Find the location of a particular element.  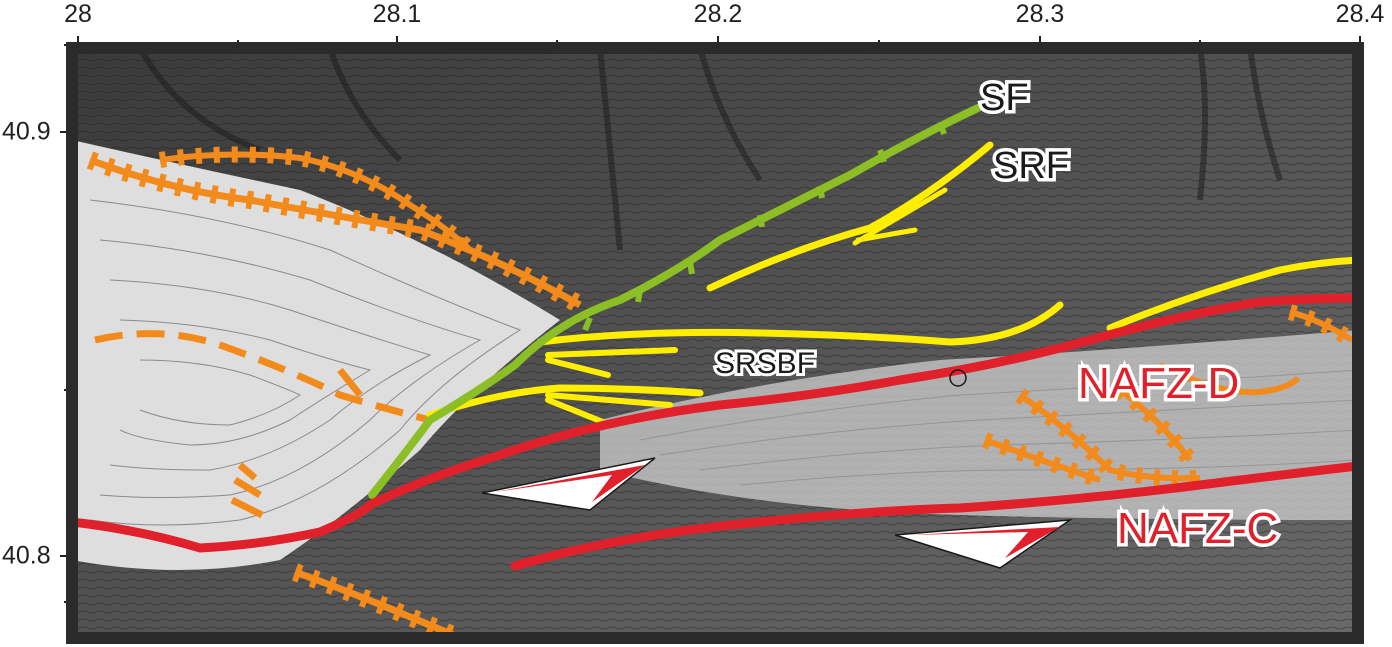

y-tick-label: 40.8 is located at coordinates (26, 555).